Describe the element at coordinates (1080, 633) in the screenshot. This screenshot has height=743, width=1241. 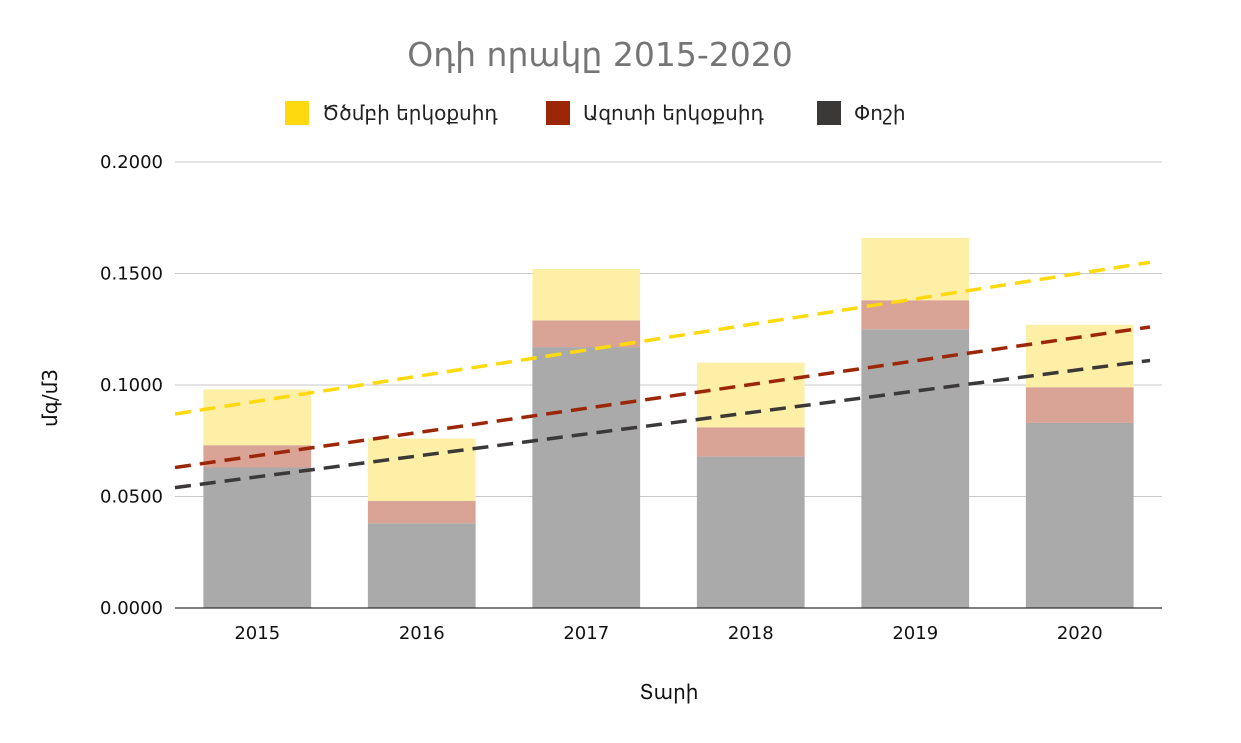
I see `x-tick-label: 2020` at that location.